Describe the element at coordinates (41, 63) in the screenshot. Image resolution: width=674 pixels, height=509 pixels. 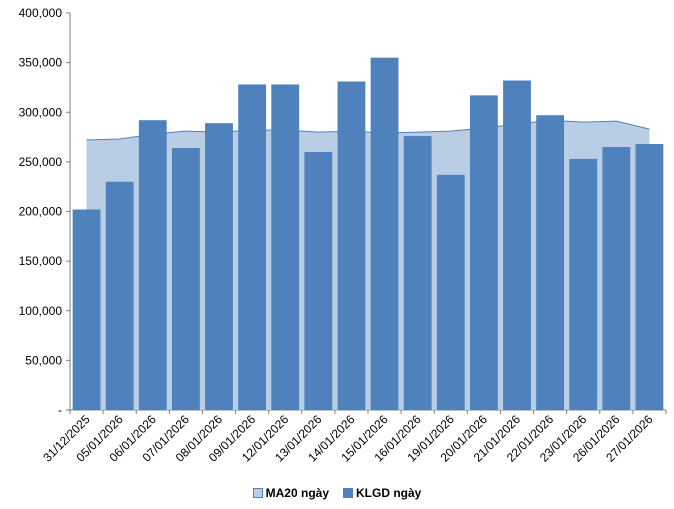
I see `y-tick-label: 350,000` at that location.